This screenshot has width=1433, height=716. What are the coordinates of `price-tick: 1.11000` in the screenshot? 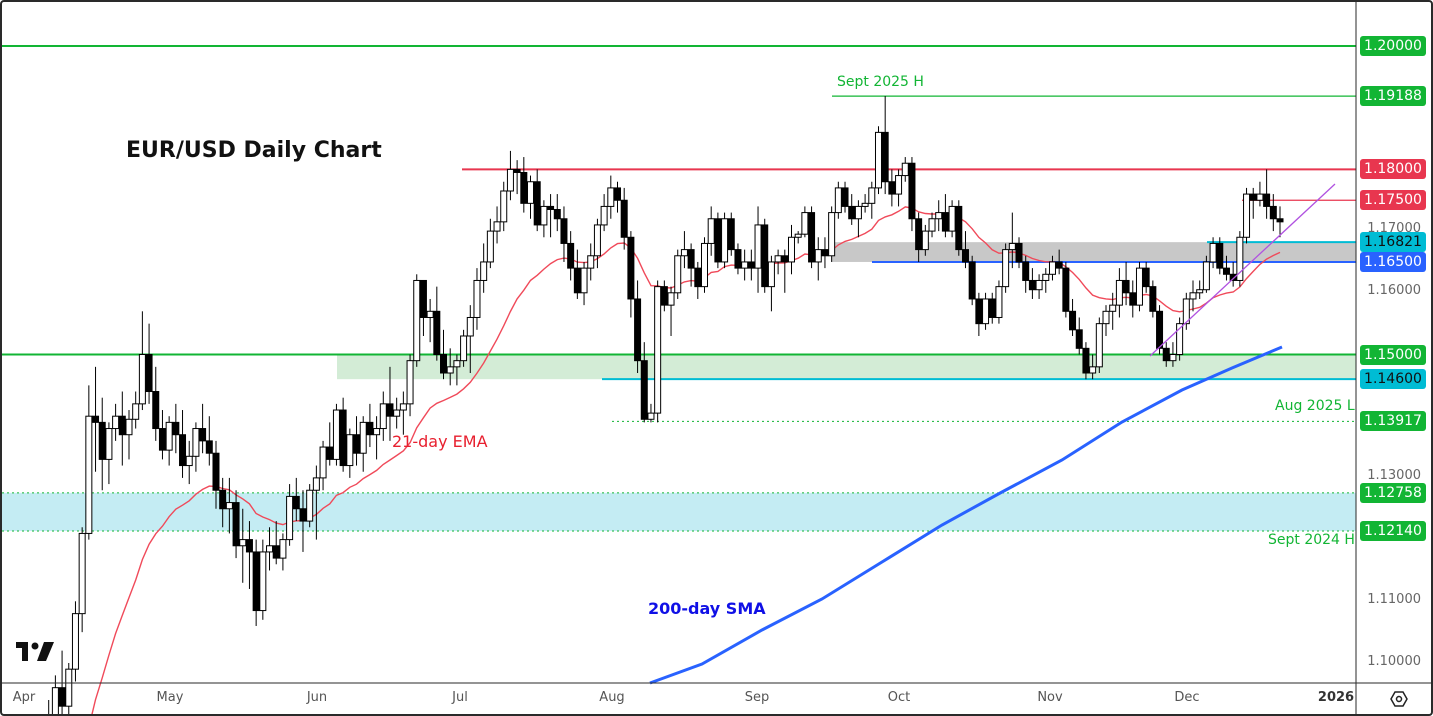 It's located at (1394, 599).